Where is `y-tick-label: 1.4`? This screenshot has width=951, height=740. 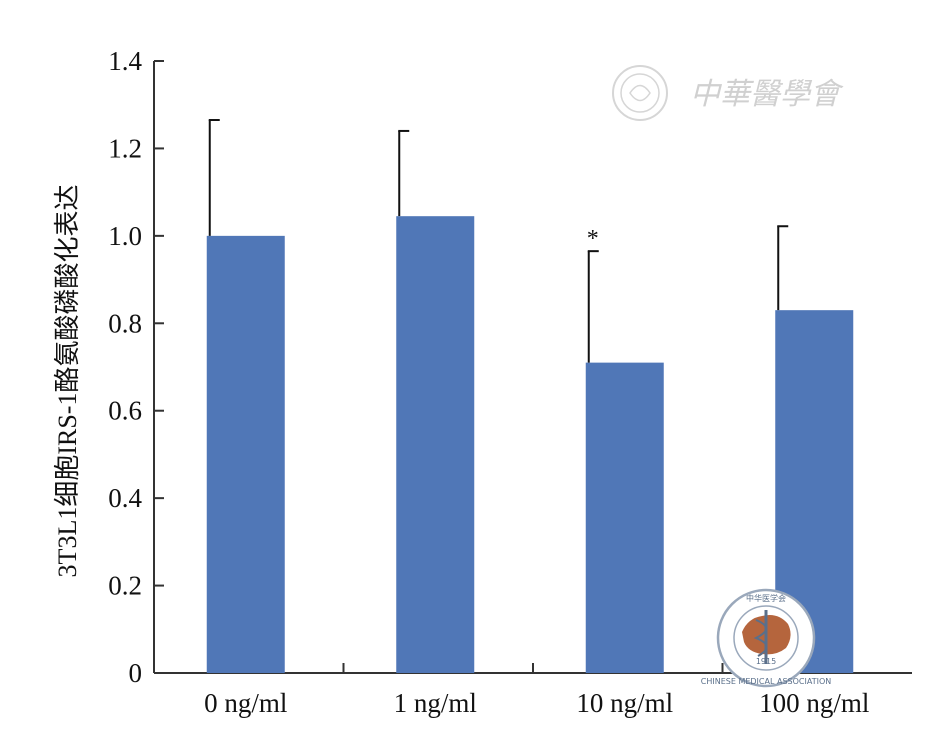
y-tick-label: 1.4 is located at coordinates (125, 61).